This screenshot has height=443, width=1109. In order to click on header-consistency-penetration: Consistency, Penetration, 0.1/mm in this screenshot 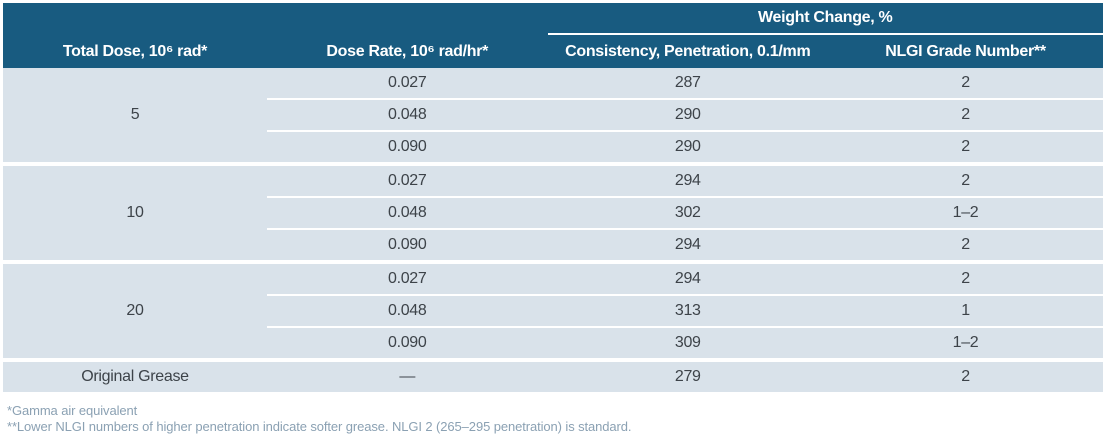, I will do `click(688, 51)`.